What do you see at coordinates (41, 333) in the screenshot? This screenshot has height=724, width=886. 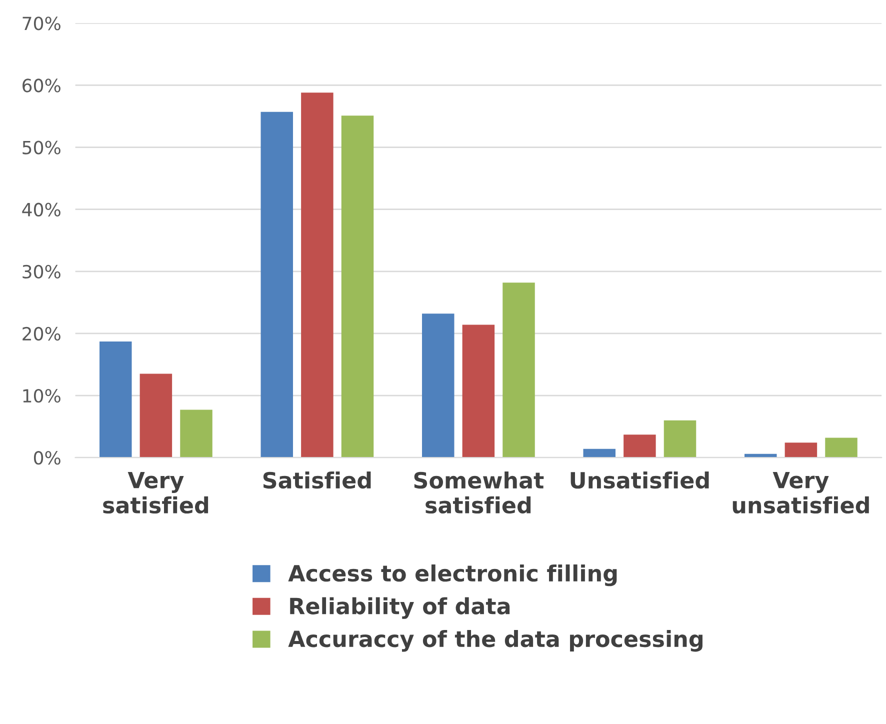 I see `y-tick-label: 20%` at bounding box center [41, 333].